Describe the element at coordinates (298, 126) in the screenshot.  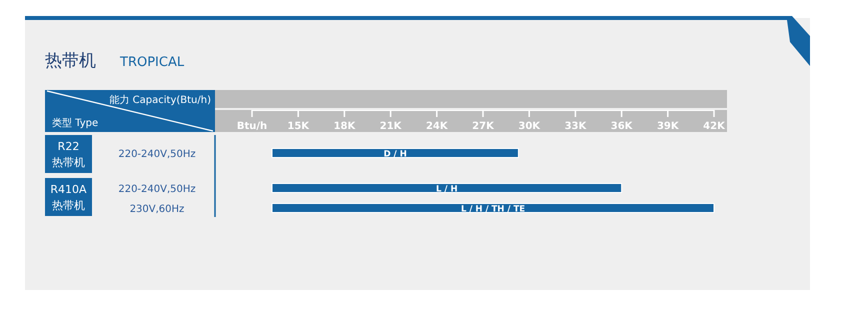
I see `x-tick-label: 15K` at that location.